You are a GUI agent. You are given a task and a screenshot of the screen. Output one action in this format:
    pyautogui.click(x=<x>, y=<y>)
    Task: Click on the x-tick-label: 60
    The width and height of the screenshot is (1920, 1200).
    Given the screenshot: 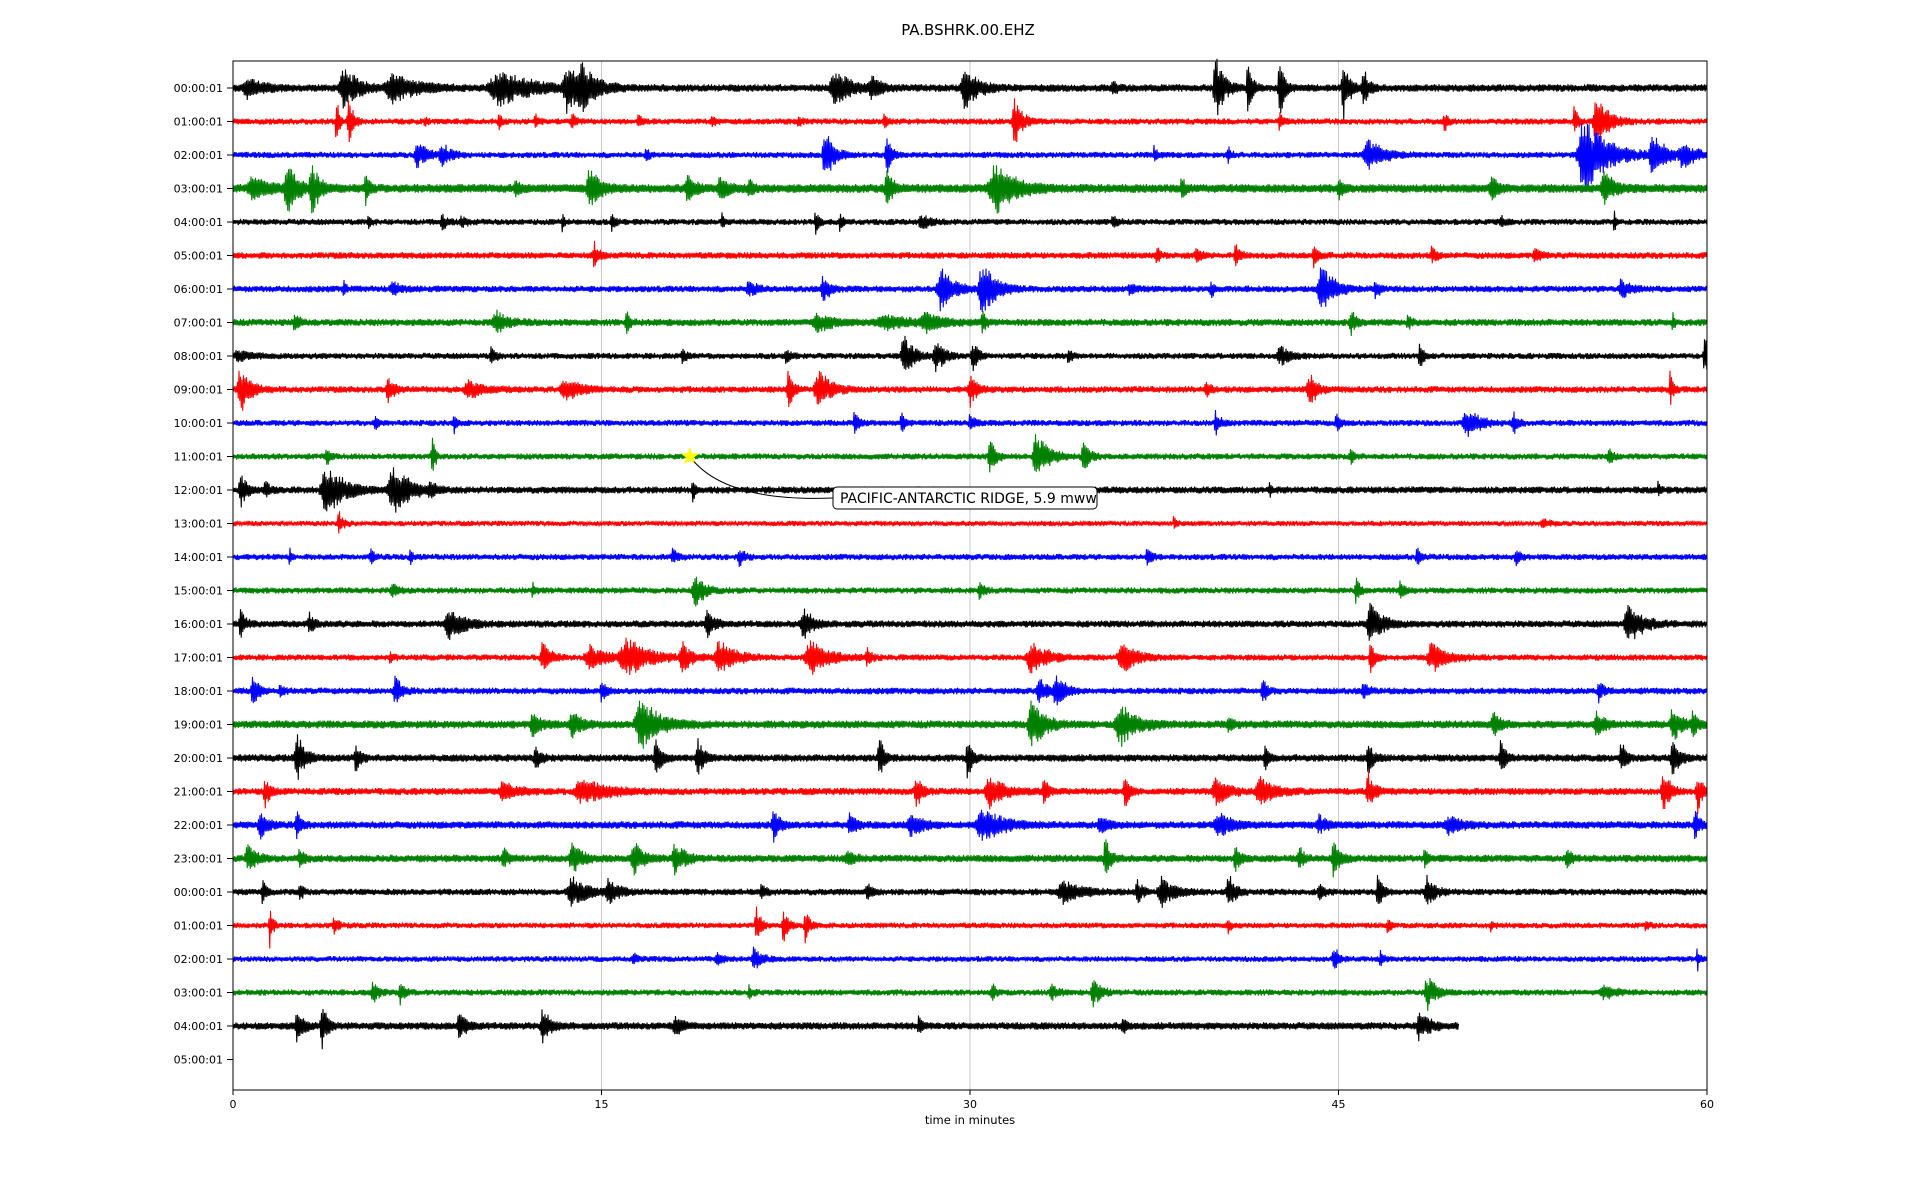 What is the action you would take?
    pyautogui.click(x=1707, y=1104)
    